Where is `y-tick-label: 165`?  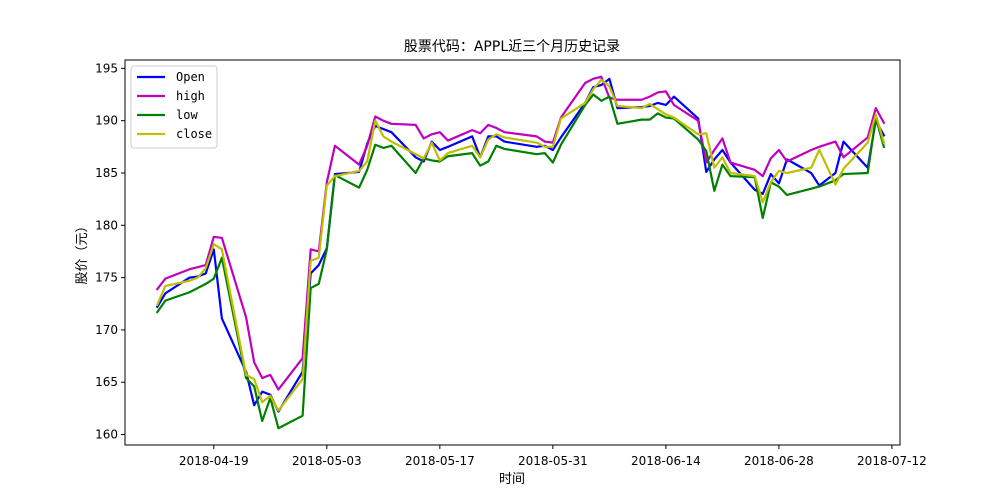 y-tick-label: 165 is located at coordinates (106, 382).